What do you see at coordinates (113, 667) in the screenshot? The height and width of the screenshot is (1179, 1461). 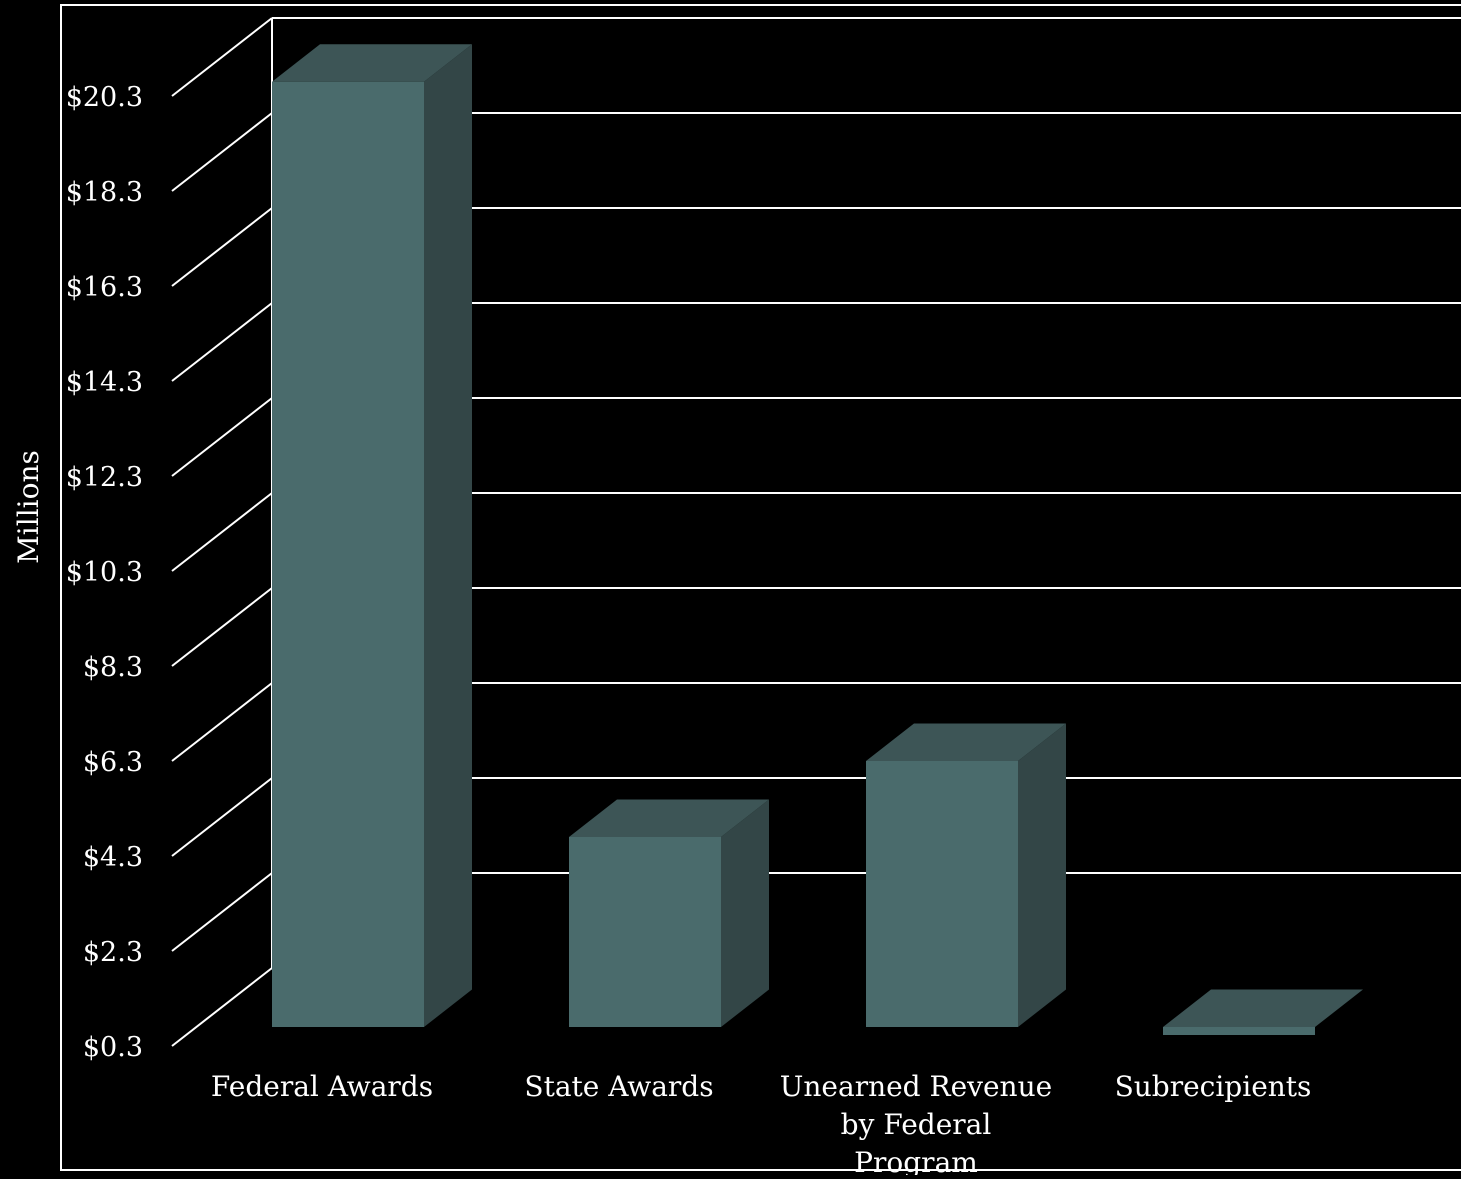 I see `y-tick-label: $8.3` at bounding box center [113, 667].